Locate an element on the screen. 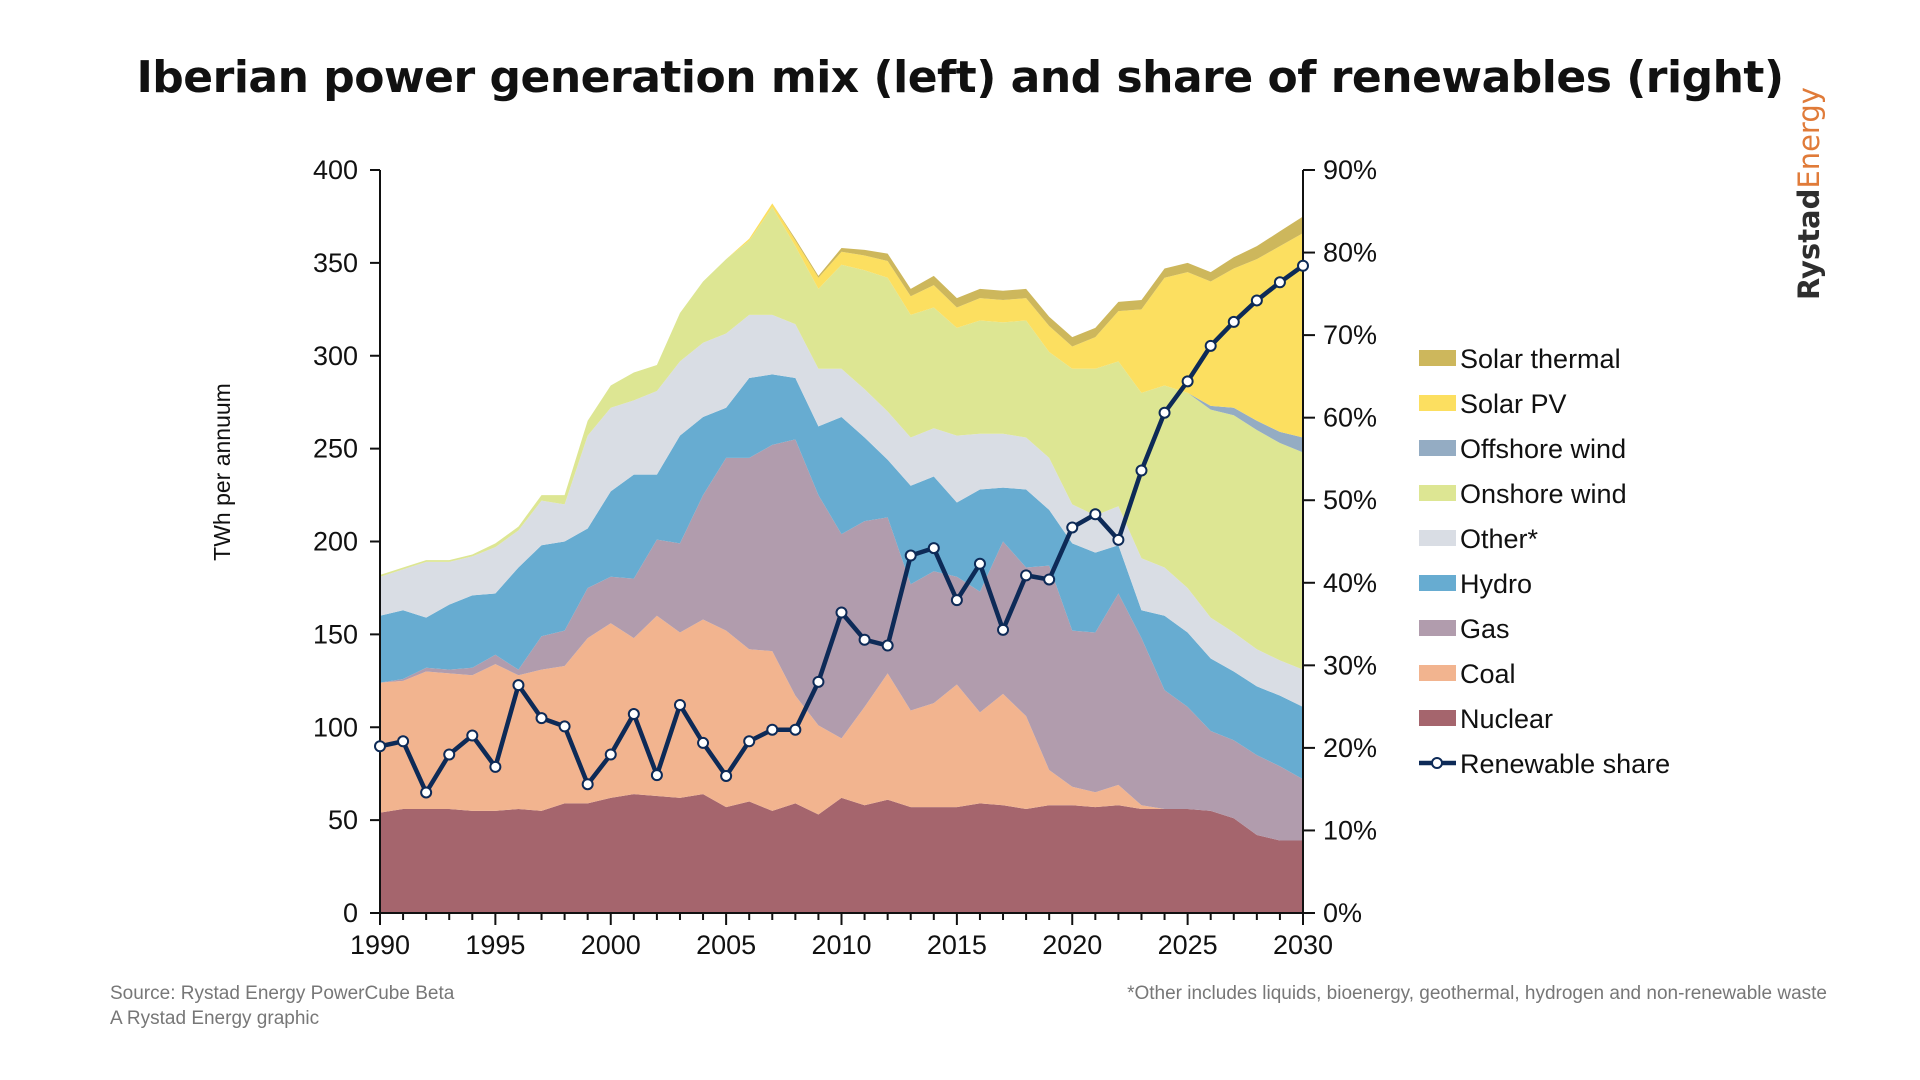 The image size is (1920, 1080). y2-tick-label: 60% is located at coordinates (1350, 418).